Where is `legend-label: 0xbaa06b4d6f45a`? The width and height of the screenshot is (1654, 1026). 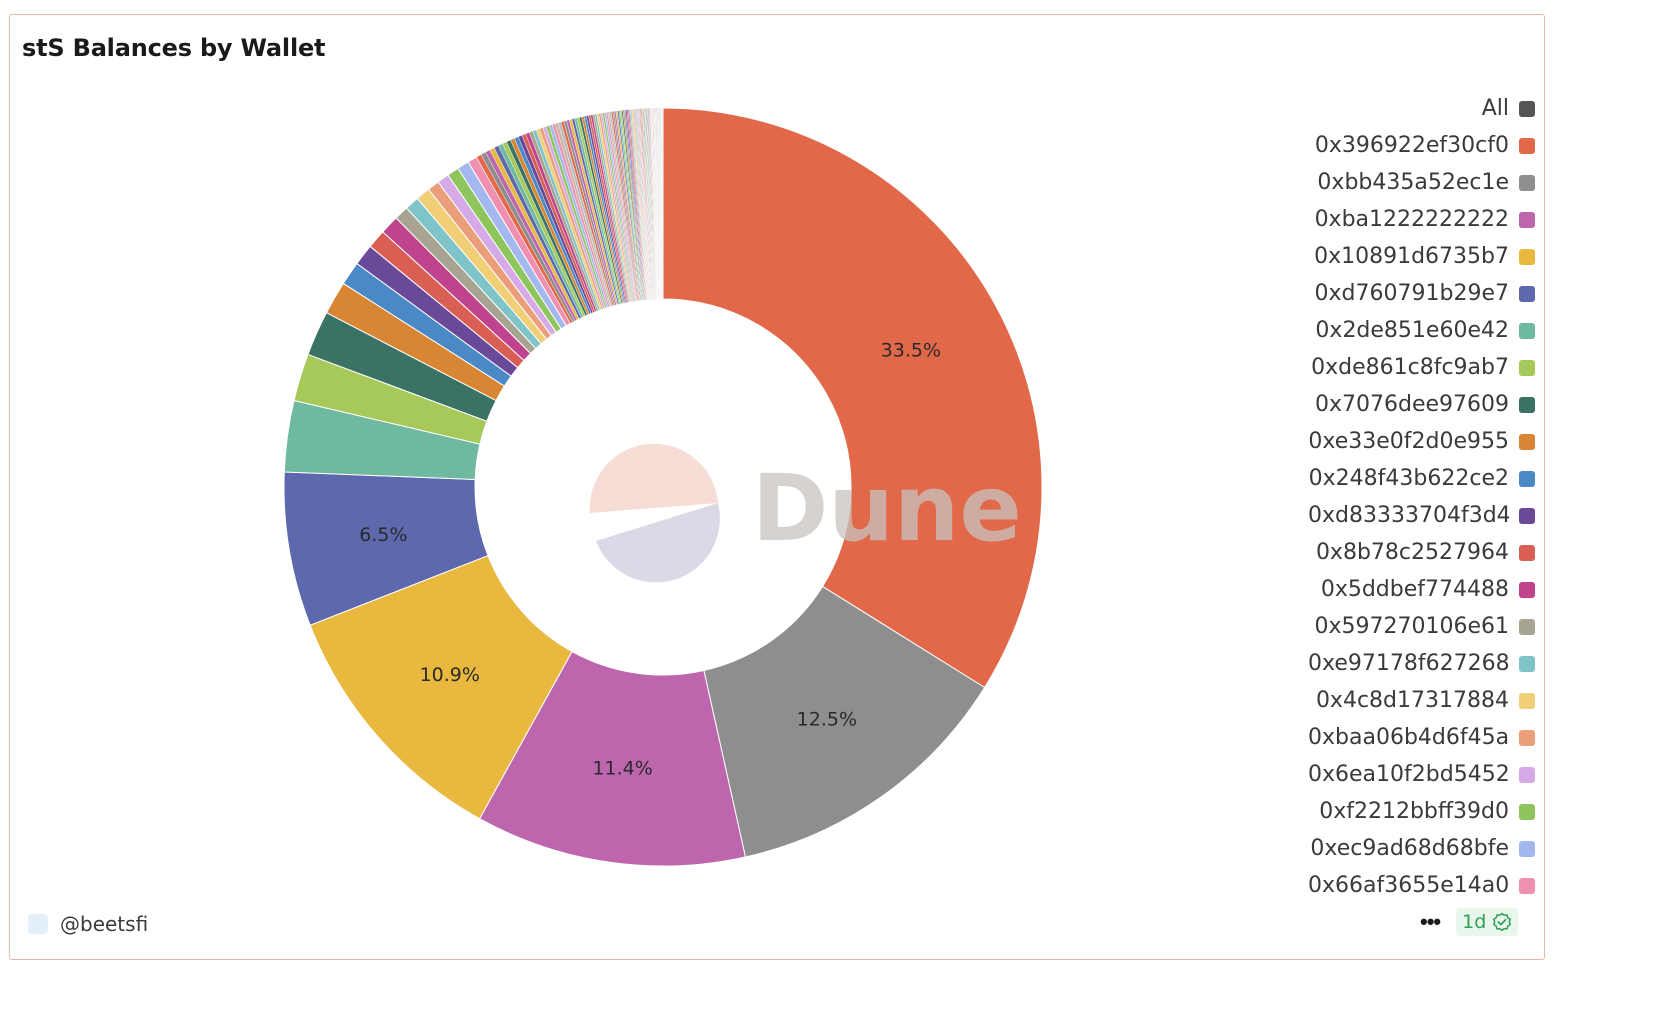 legend-label: 0xbaa06b4d6f45a is located at coordinates (1408, 737).